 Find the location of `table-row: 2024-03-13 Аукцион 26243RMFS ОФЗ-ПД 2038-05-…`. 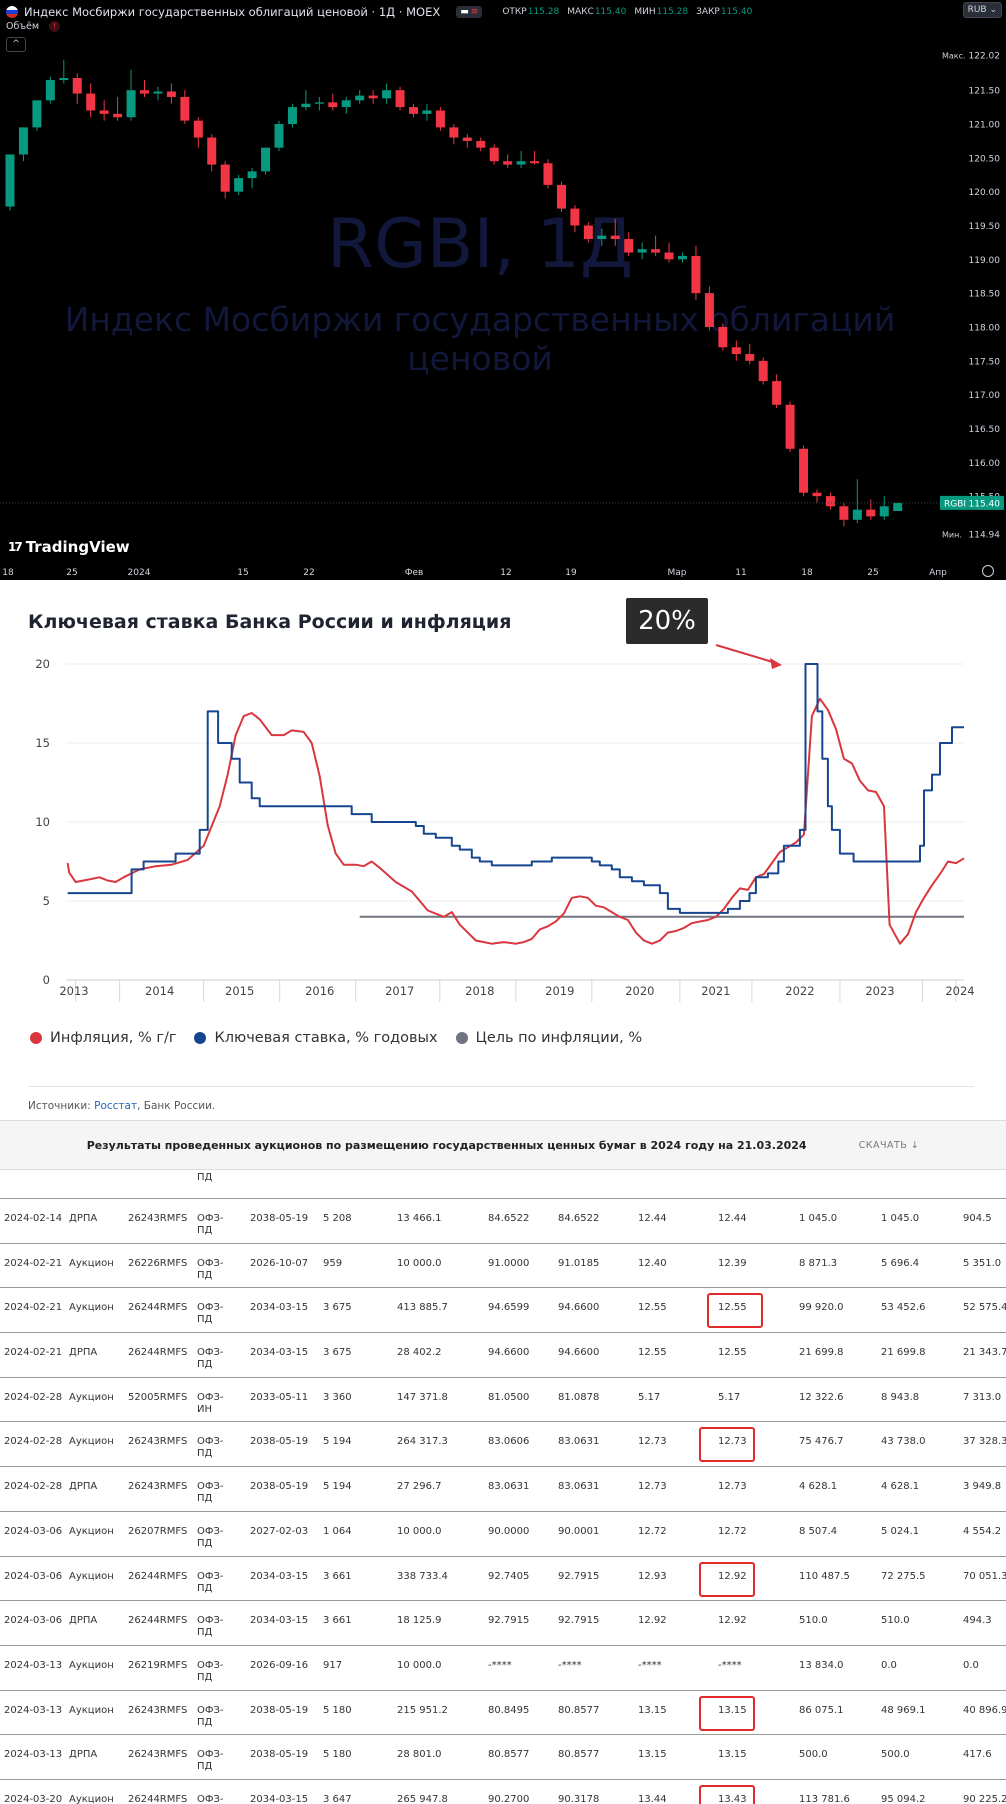

table-row: 2024-03-13 Аукцион 26243RMFS ОФЗ-ПД 2038-05-… is located at coordinates (503, 1712).